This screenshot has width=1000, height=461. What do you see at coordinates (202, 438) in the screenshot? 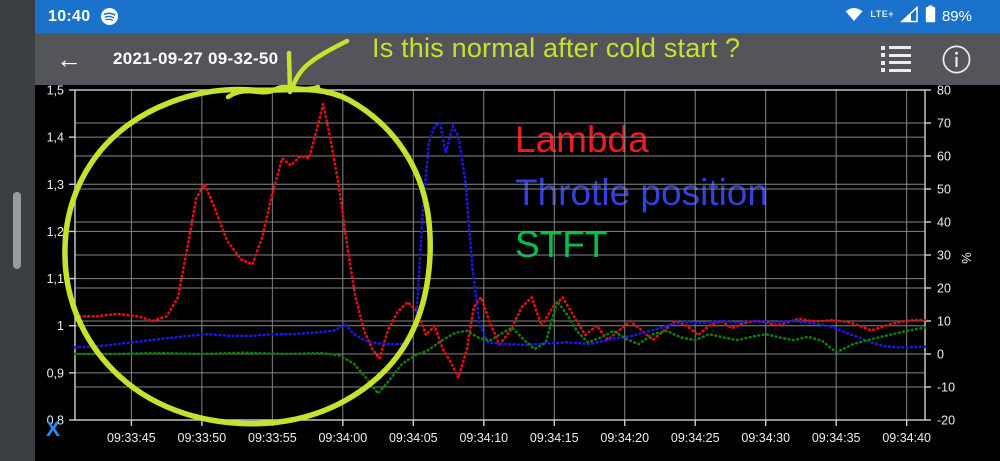
I see `svg-text: 09:33:50` at bounding box center [202, 438].